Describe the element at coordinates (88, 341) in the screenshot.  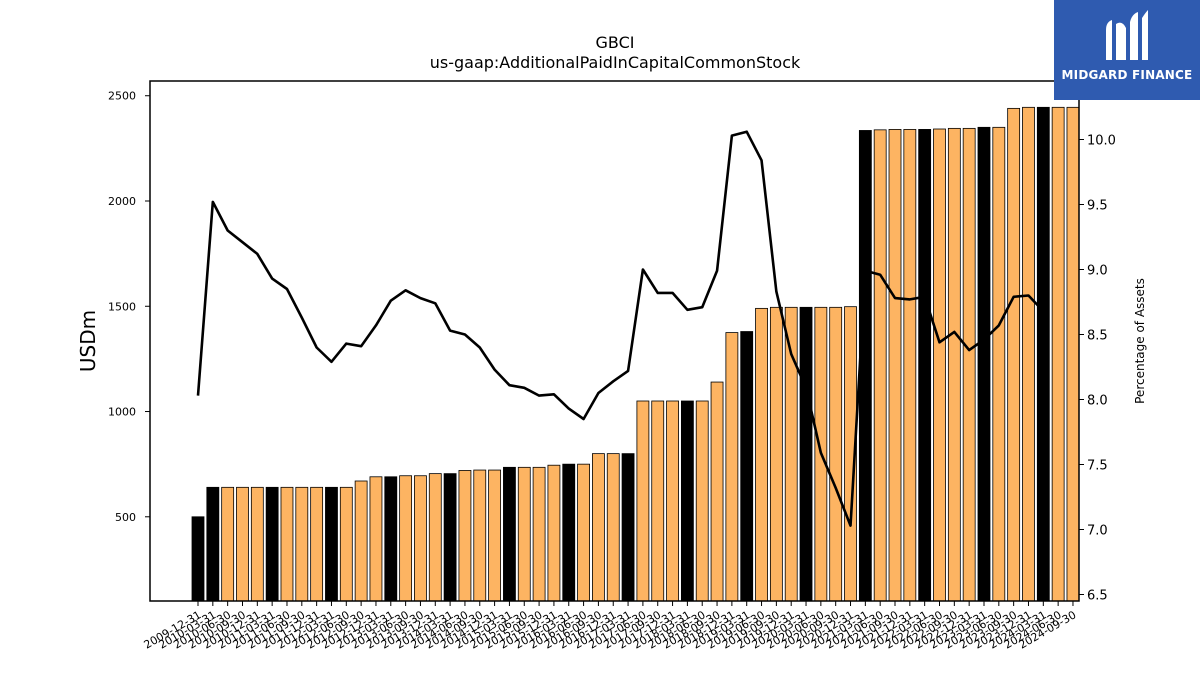
I see `y-axis-label: USDm` at that location.